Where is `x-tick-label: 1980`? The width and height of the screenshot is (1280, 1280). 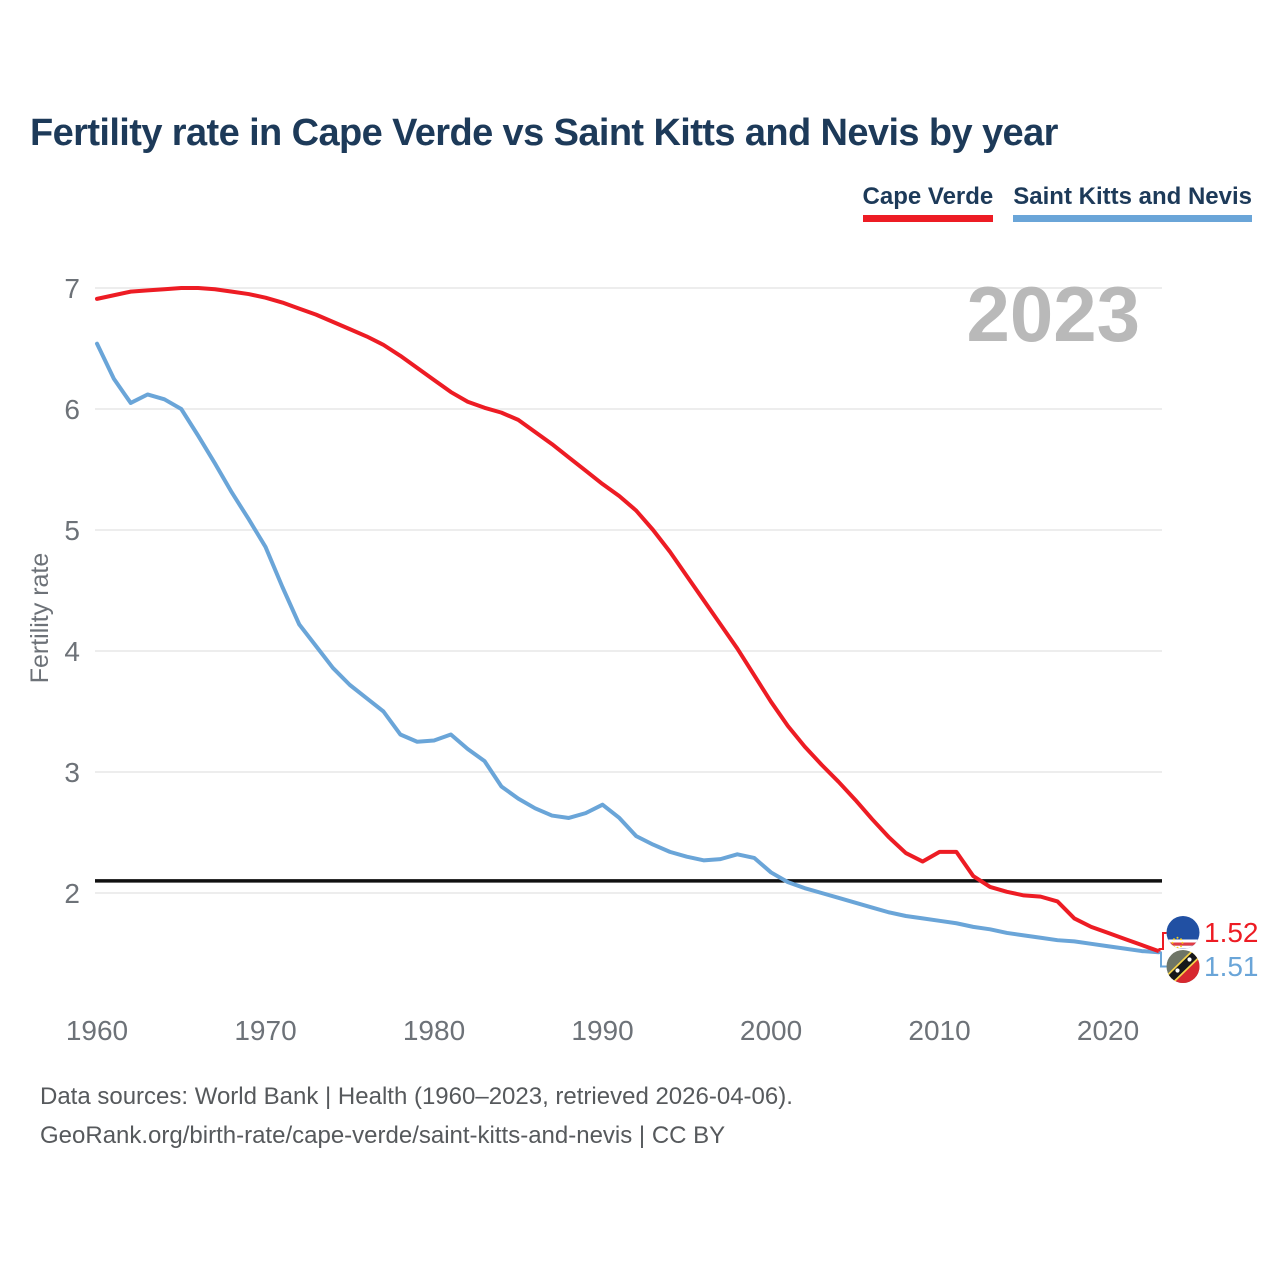
x-tick-label: 1980 is located at coordinates (434, 1030).